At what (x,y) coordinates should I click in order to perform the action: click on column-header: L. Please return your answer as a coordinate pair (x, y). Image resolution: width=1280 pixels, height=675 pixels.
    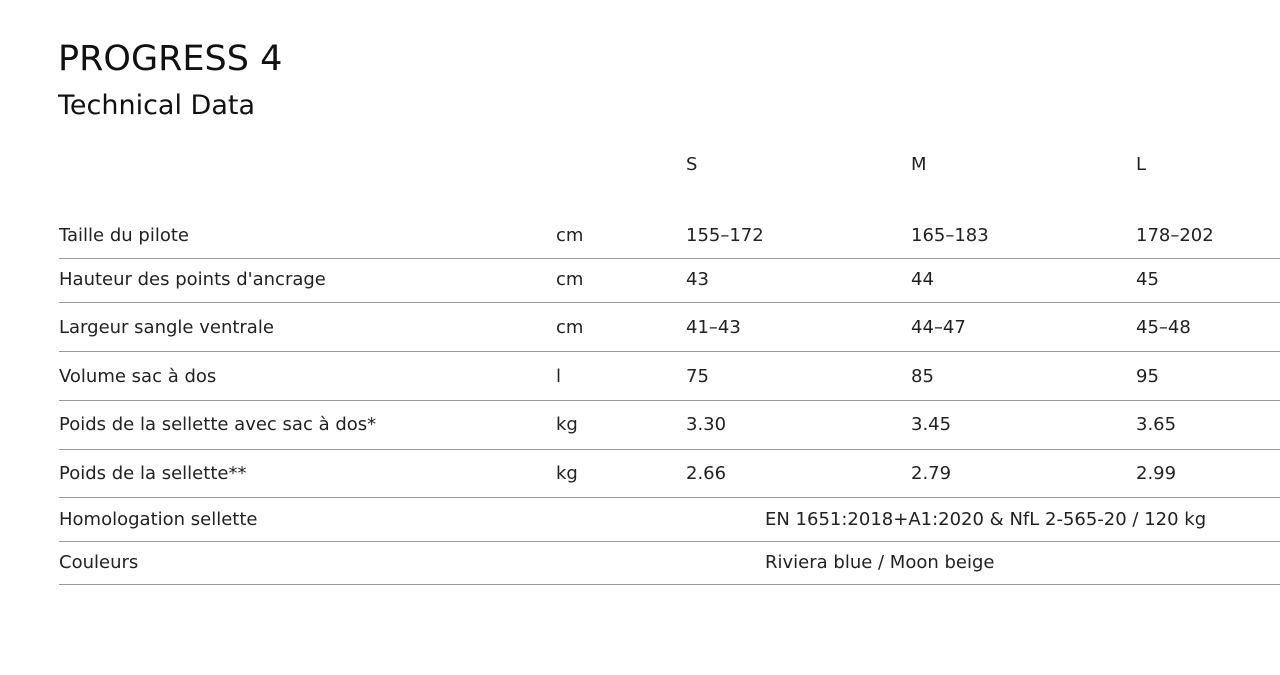
    Looking at the image, I should click on (1141, 164).